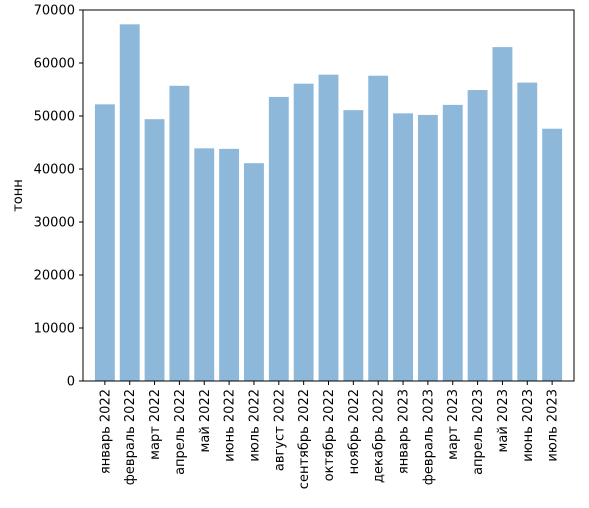 This screenshot has width=589, height=508. What do you see at coordinates (54, 170) in the screenshot?
I see `y-tick-label: 40000` at bounding box center [54, 170].